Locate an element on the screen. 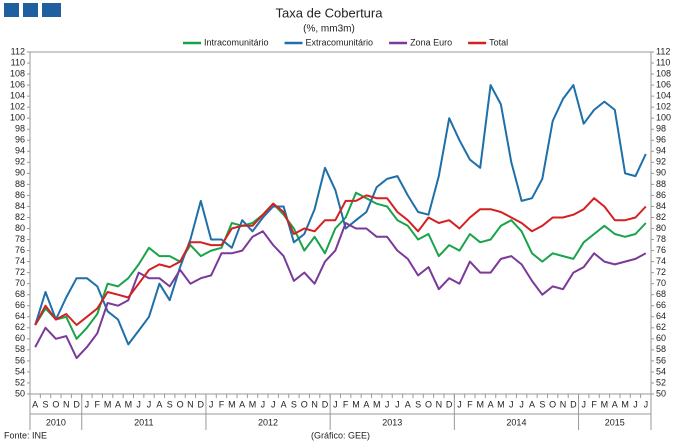 The height and width of the screenshot is (444, 679). year-label: 2012 is located at coordinates (268, 422).